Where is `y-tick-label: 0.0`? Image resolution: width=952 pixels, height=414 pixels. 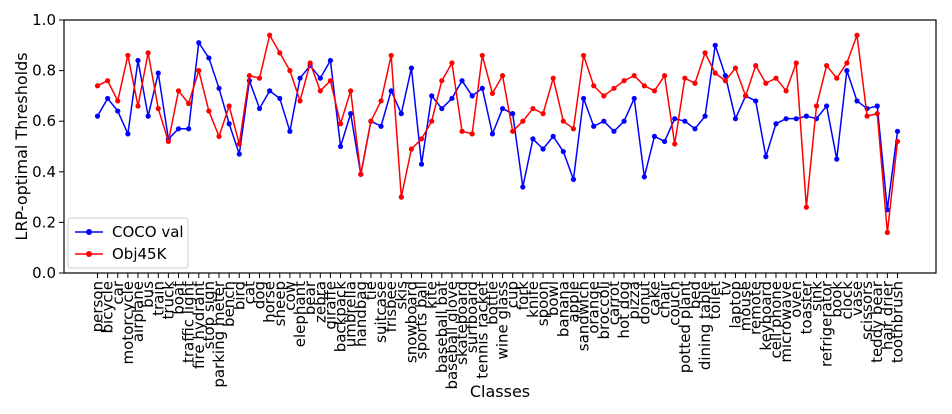 y-tick-label: 0.0 is located at coordinates (44, 273).